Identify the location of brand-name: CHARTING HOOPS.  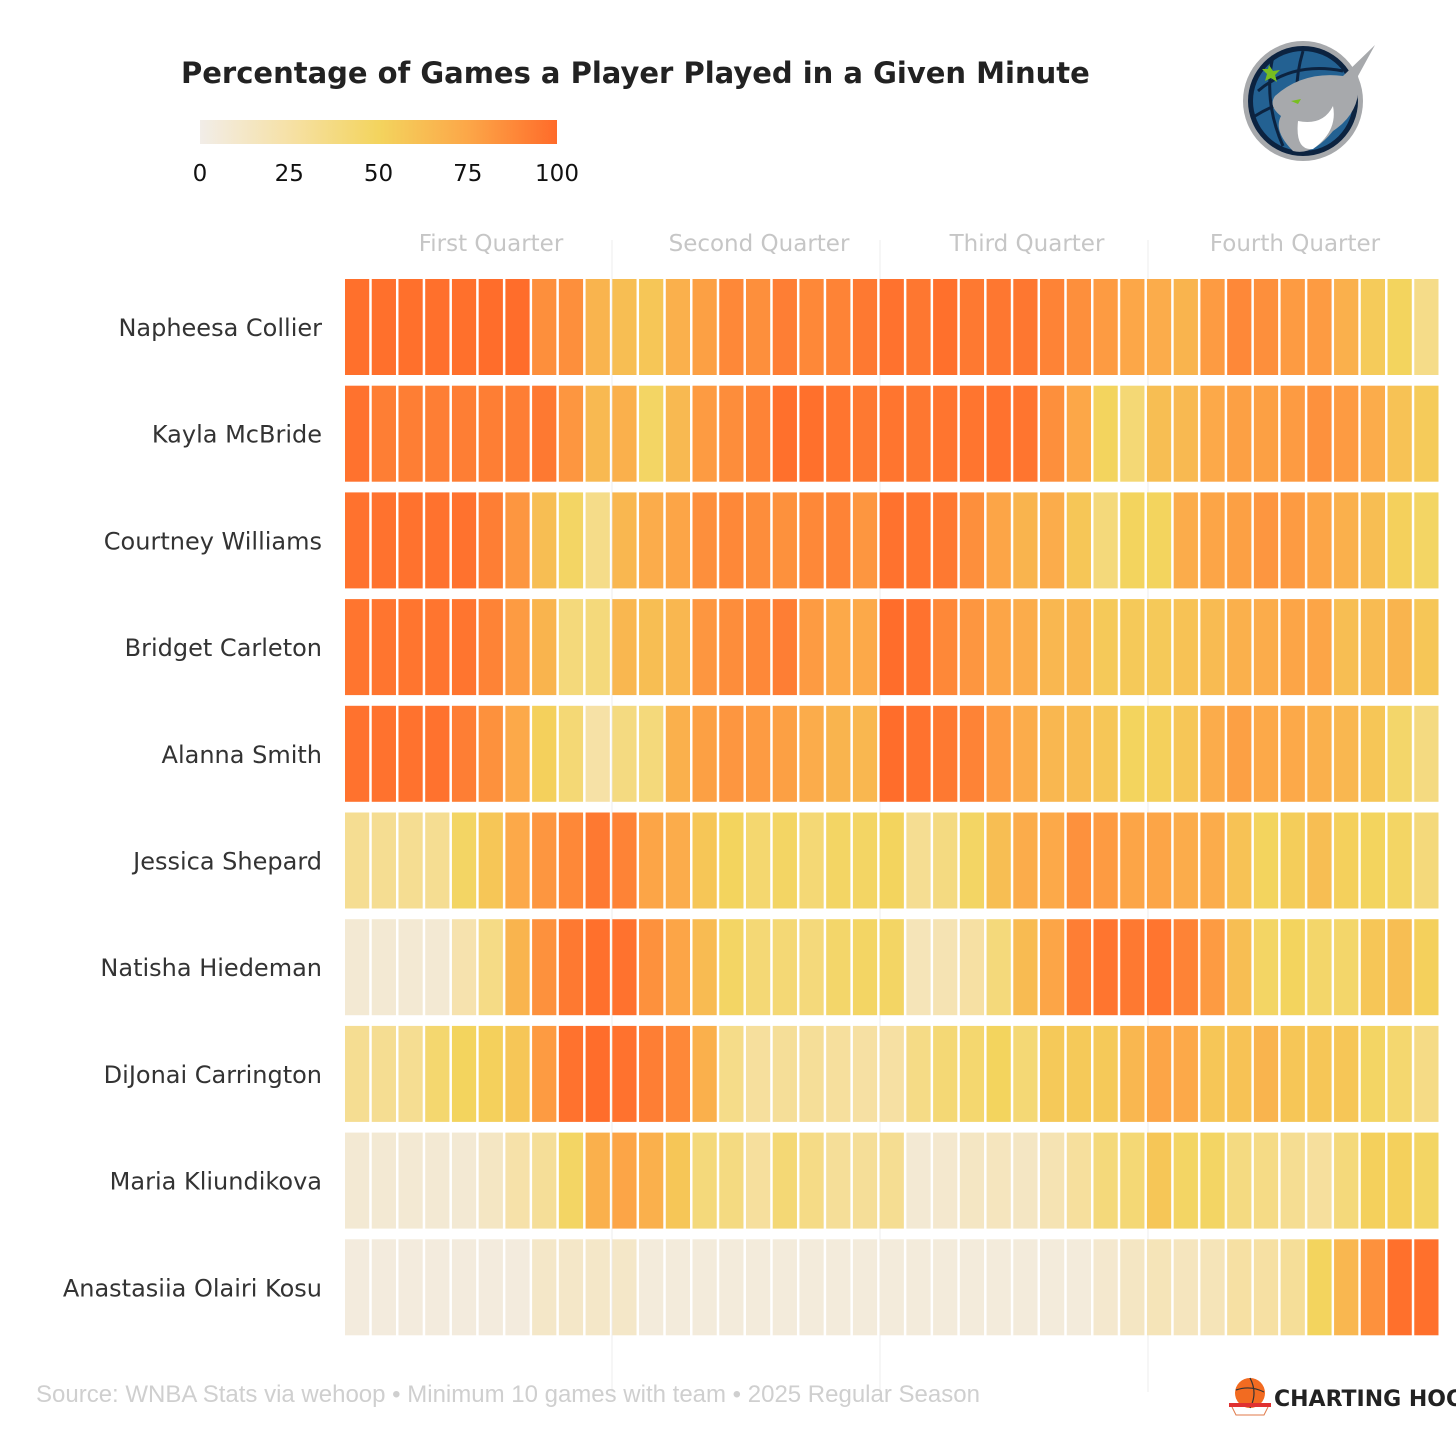
(1365, 1399).